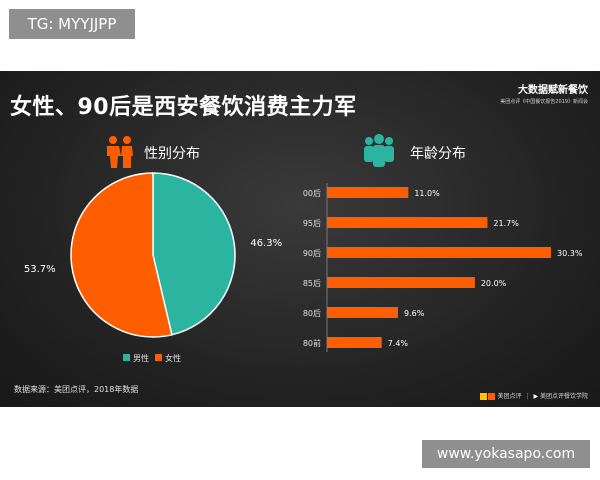 The height and width of the screenshot is (480, 600). I want to click on data-source-note: 数据来源：美团点评，2018年数据, so click(76, 389).